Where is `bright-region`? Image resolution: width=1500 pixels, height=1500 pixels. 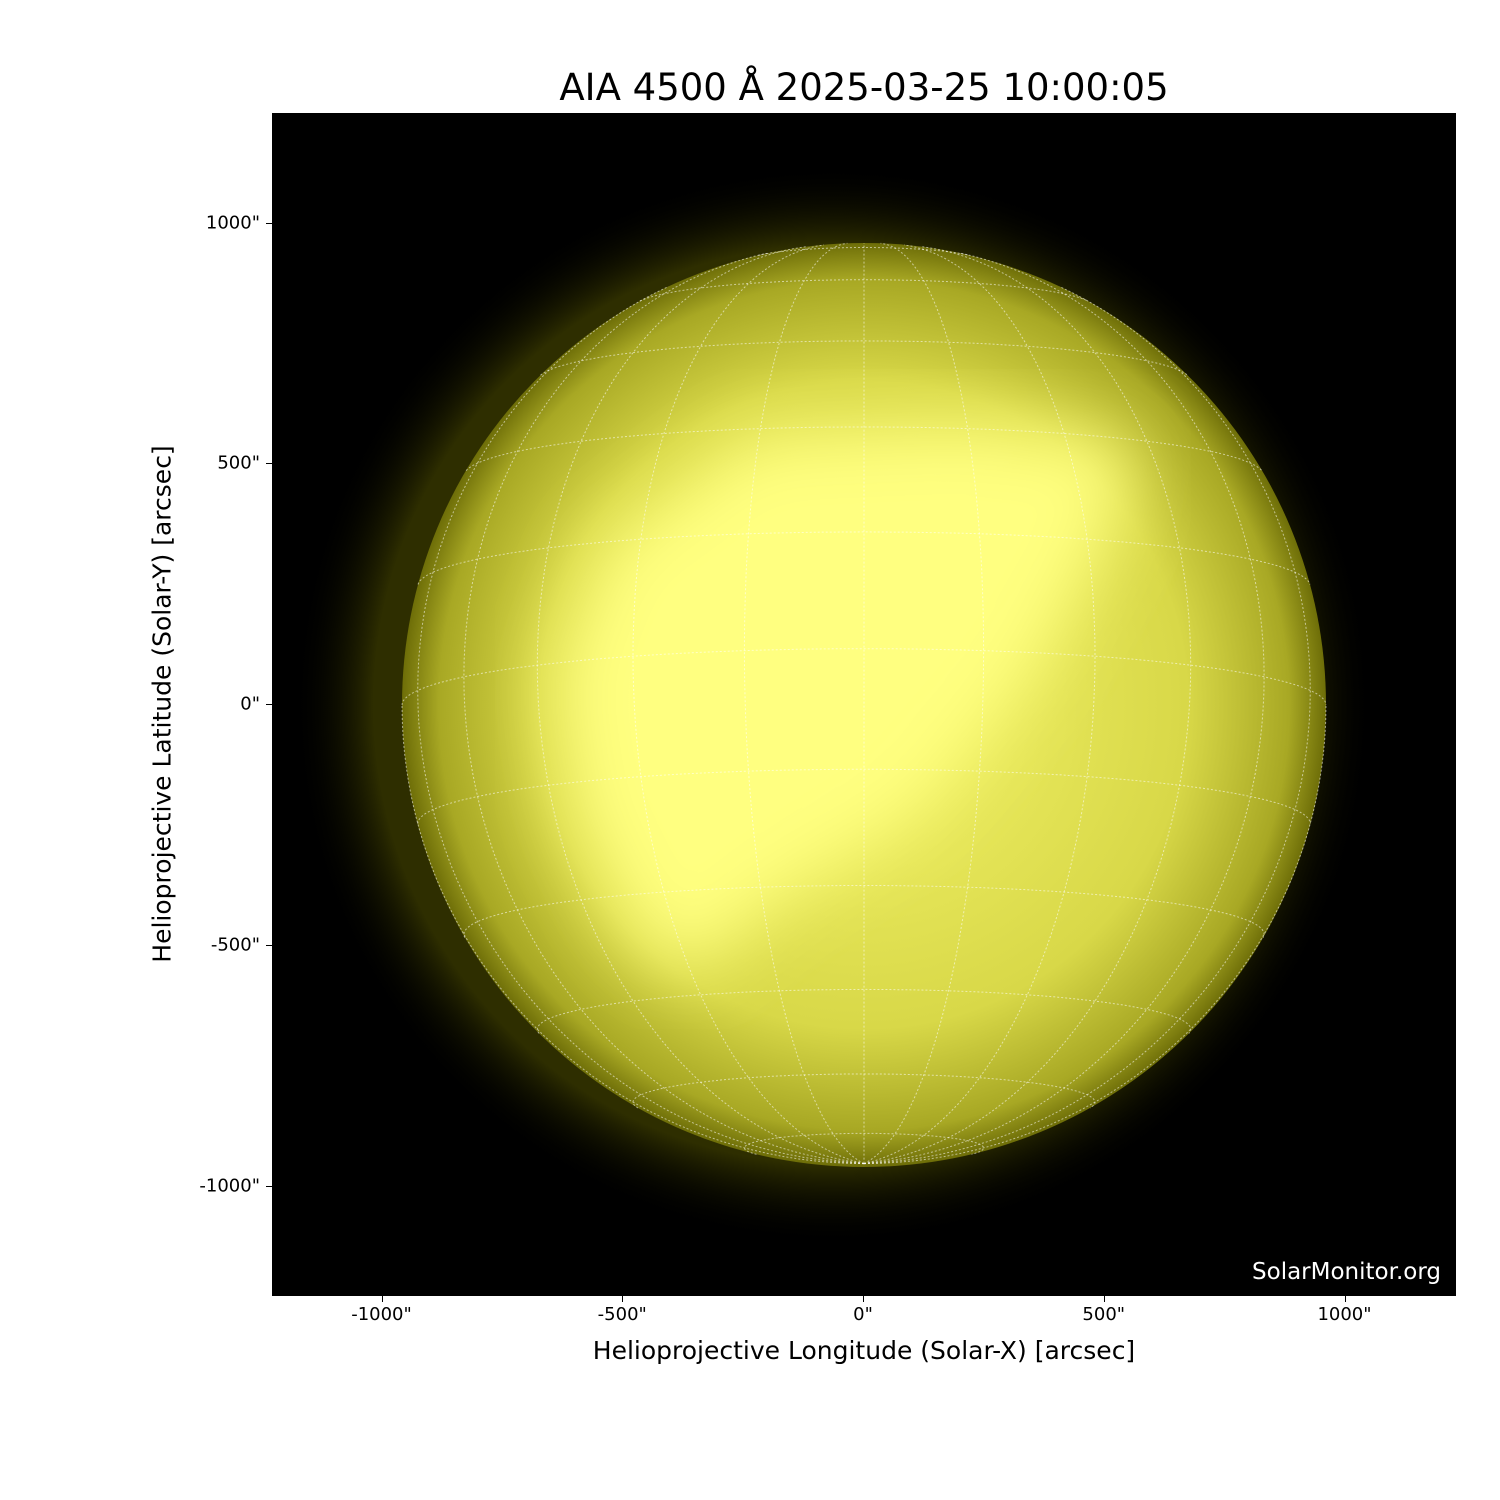 bright-region is located at coordinates (843, 699).